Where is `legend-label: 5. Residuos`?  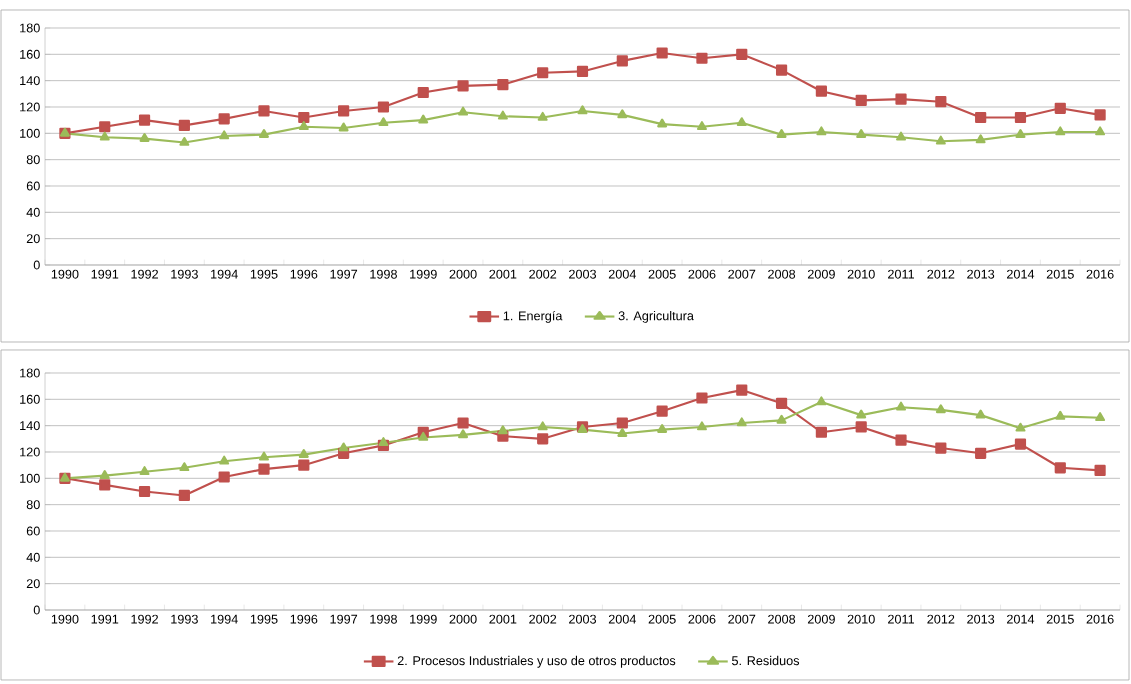
legend-label: 5. Residuos is located at coordinates (765, 660).